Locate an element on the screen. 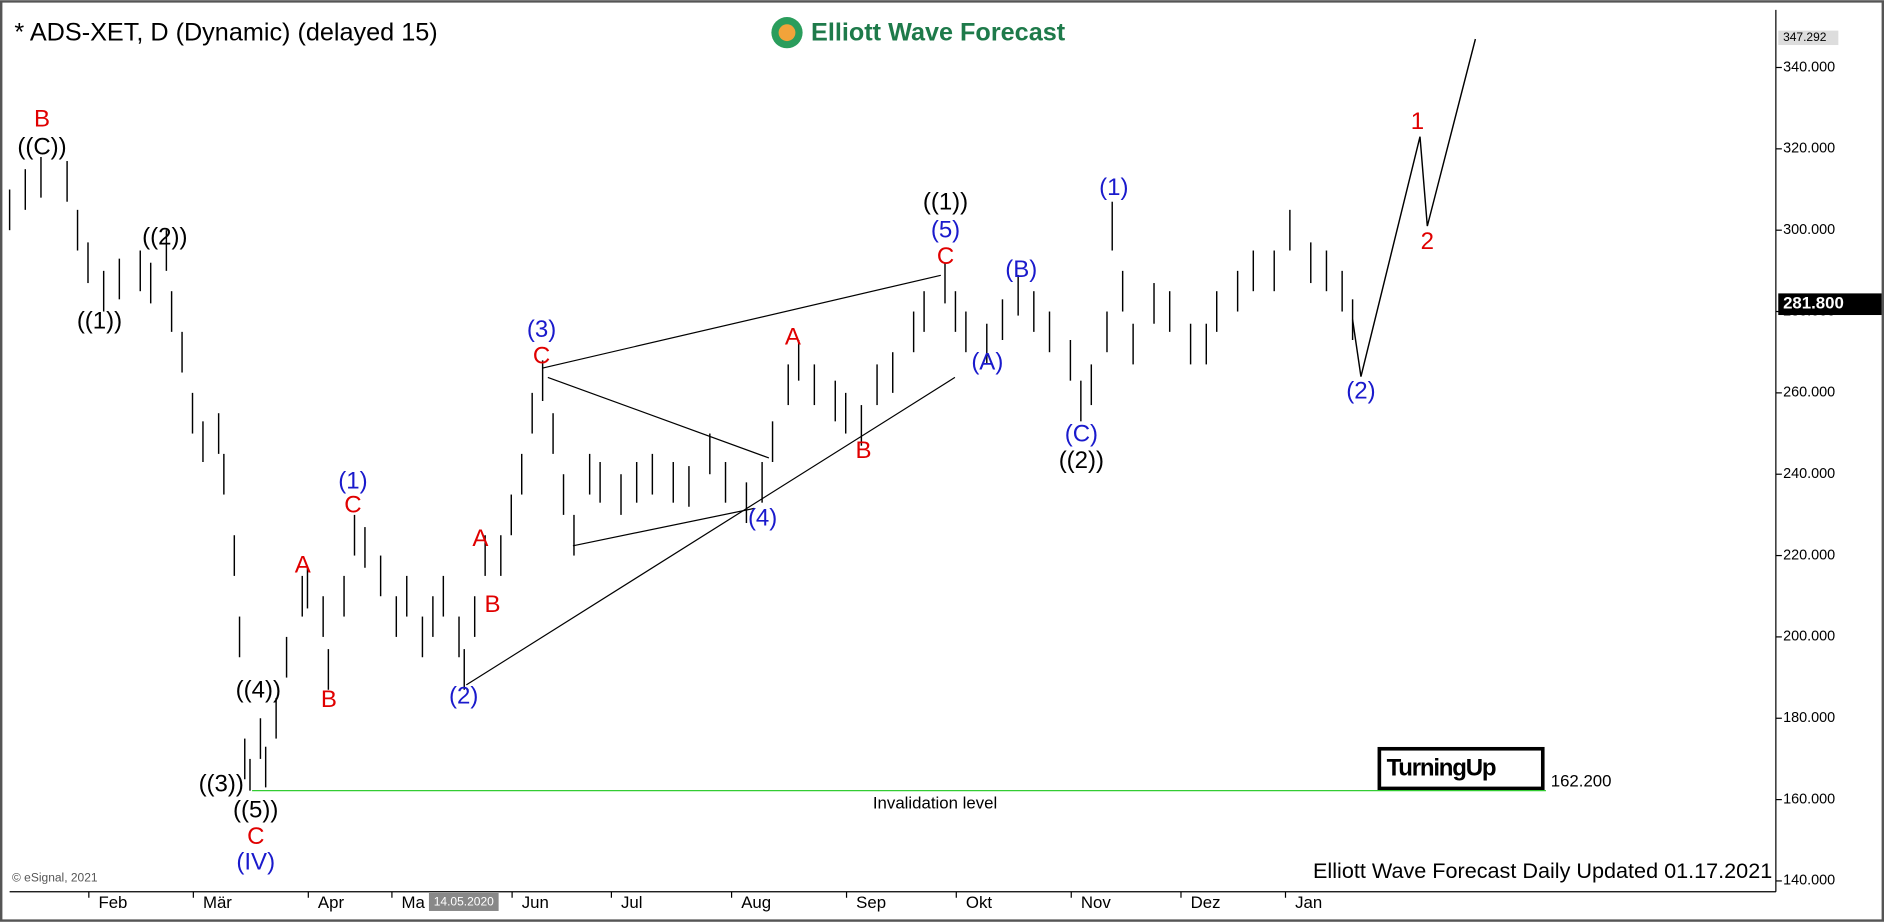 This screenshot has width=1884, height=922. wave-label: ((3)) is located at coordinates (221, 783).